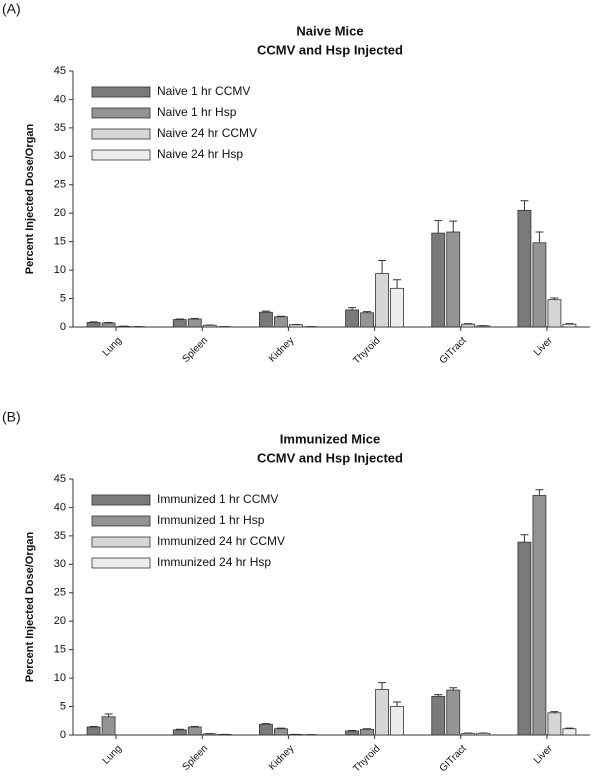 Image resolution: width=597 pixels, height=778 pixels. What do you see at coordinates (214, 562) in the screenshot?
I see `legend-label: Immunized 24 hr Hsp` at bounding box center [214, 562].